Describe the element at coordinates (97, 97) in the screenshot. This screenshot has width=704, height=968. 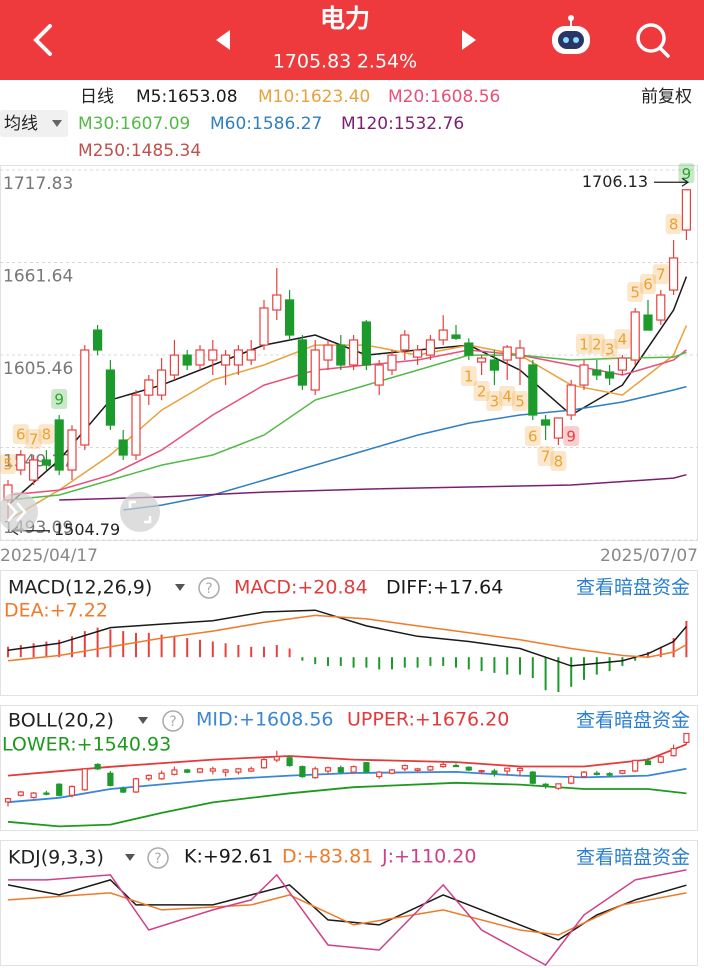
I see `period-label: 日线` at that location.